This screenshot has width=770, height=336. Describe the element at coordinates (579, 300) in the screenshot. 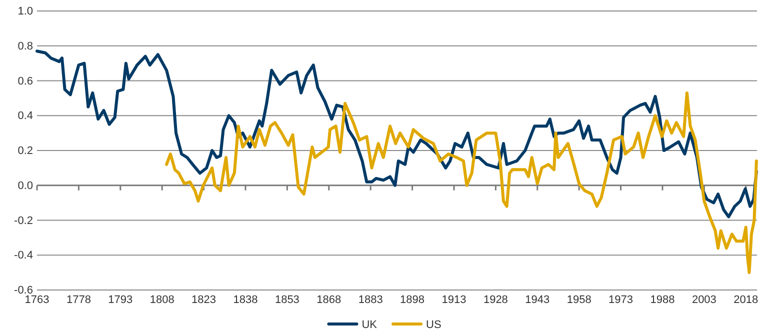

I see `x-tick-label: 1958` at that location.